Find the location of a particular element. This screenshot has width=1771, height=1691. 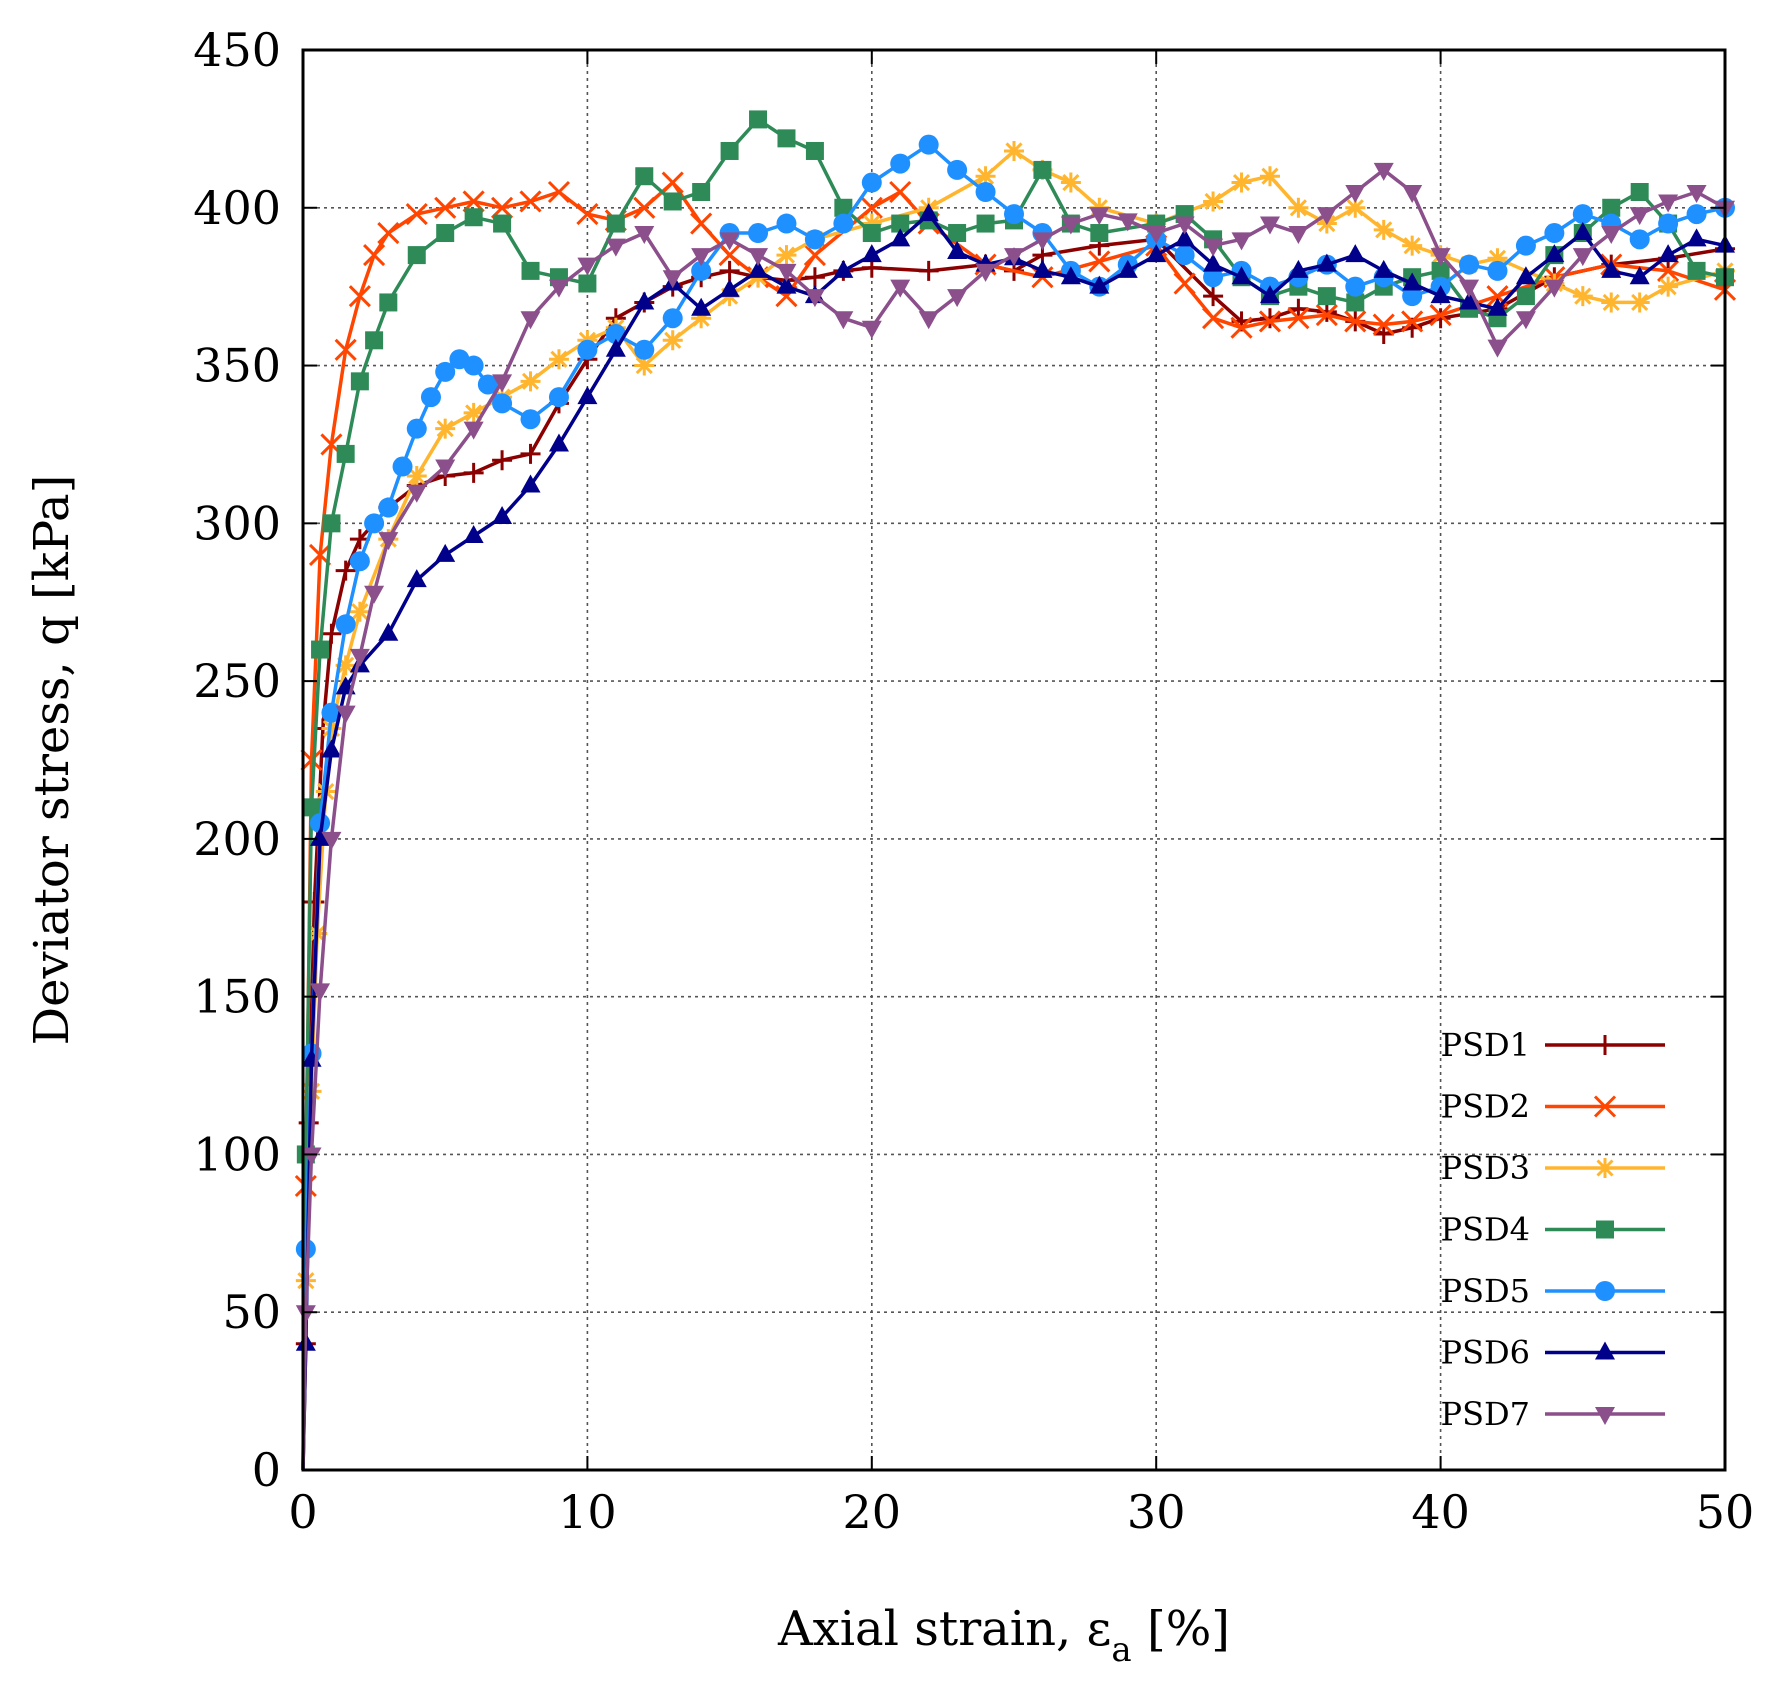

legend-label: PSD5 is located at coordinates (1485, 1291).